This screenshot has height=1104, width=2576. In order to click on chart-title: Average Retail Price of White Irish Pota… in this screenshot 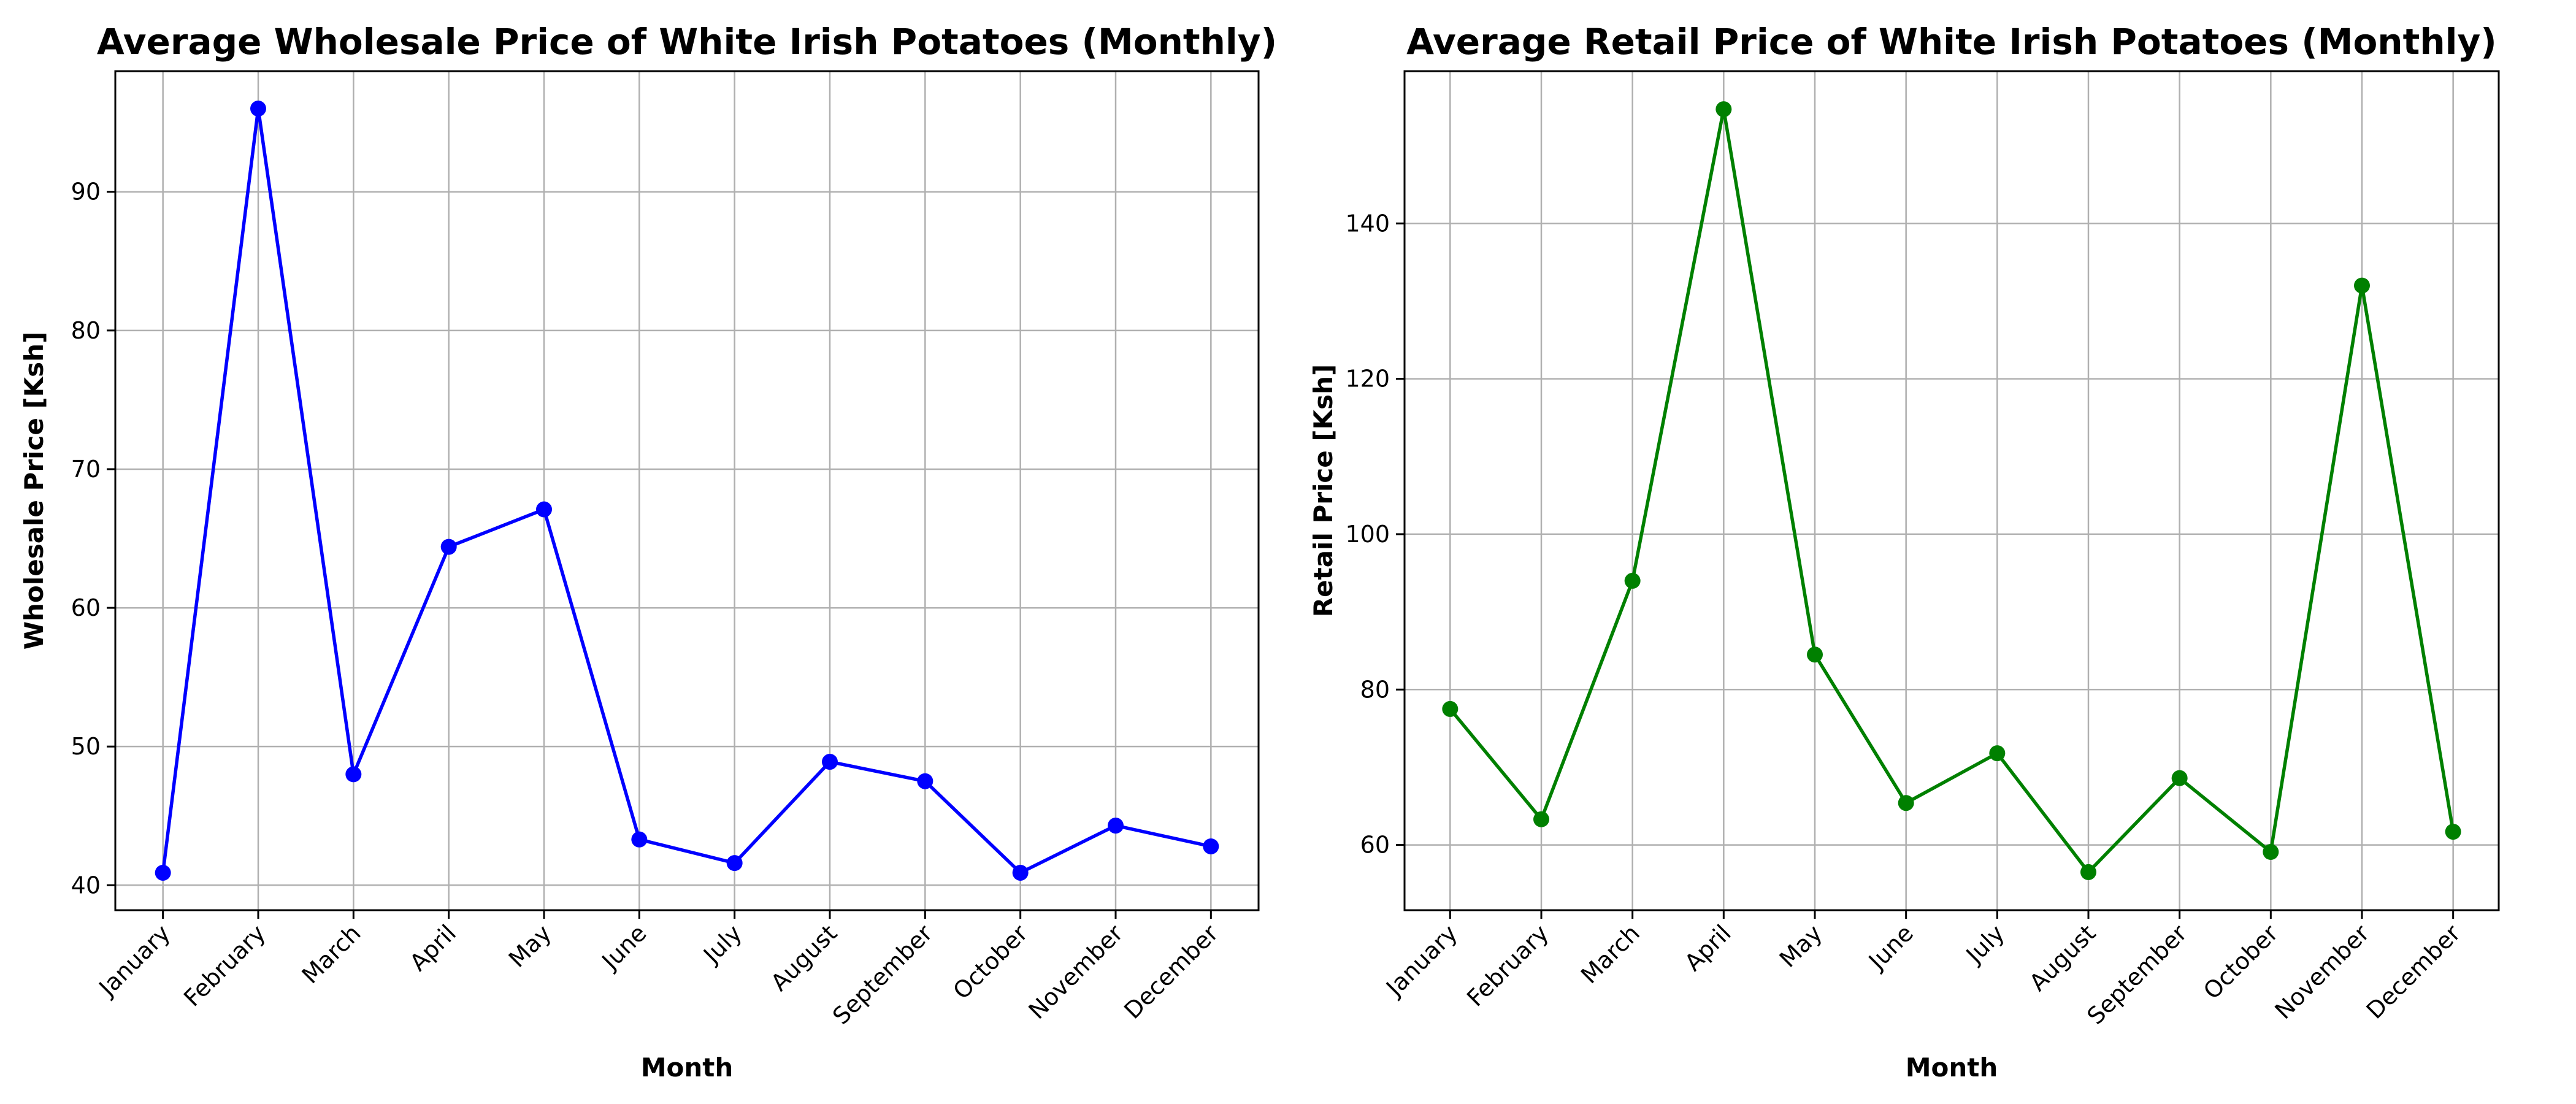, I will do `click(1951, 42)`.